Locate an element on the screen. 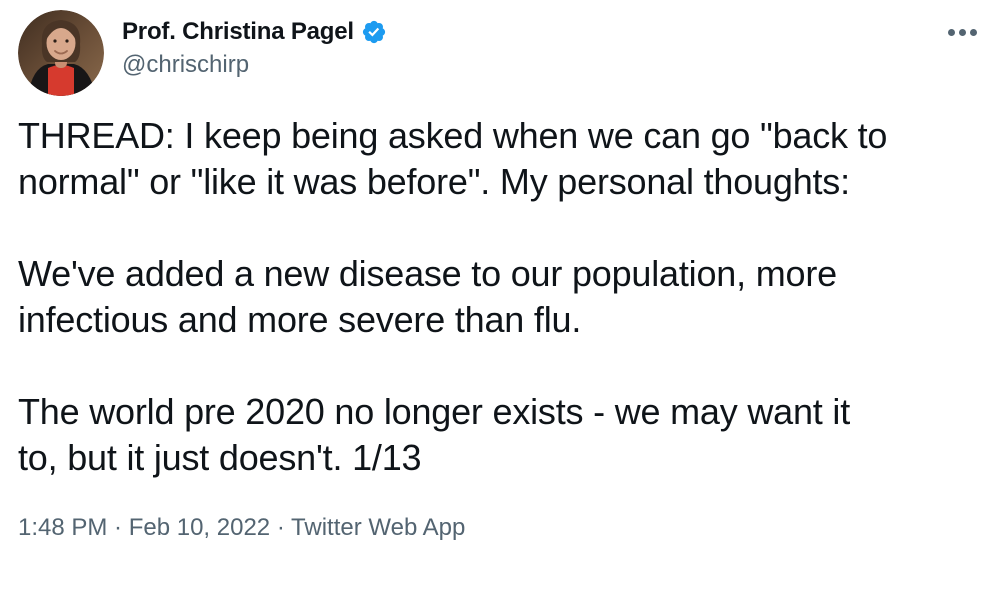  user-handle: @chrischirp is located at coordinates (186, 64).